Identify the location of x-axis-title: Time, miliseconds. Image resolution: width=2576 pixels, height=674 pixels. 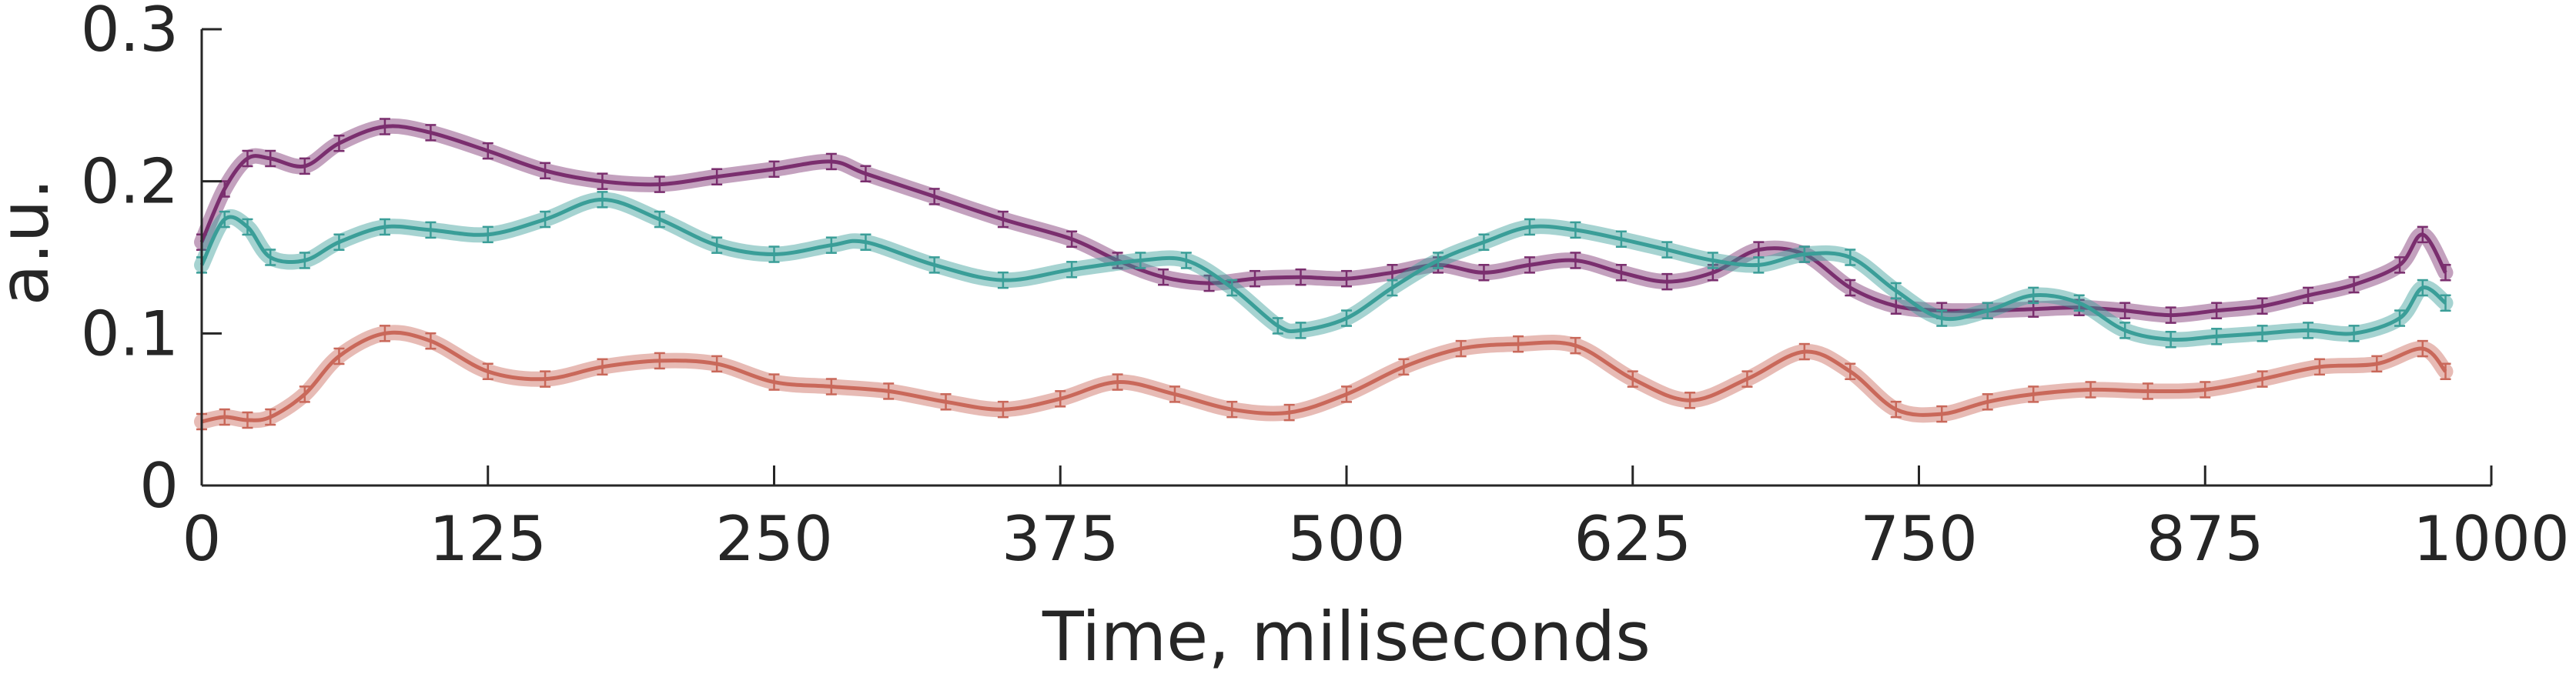
(1347, 635).